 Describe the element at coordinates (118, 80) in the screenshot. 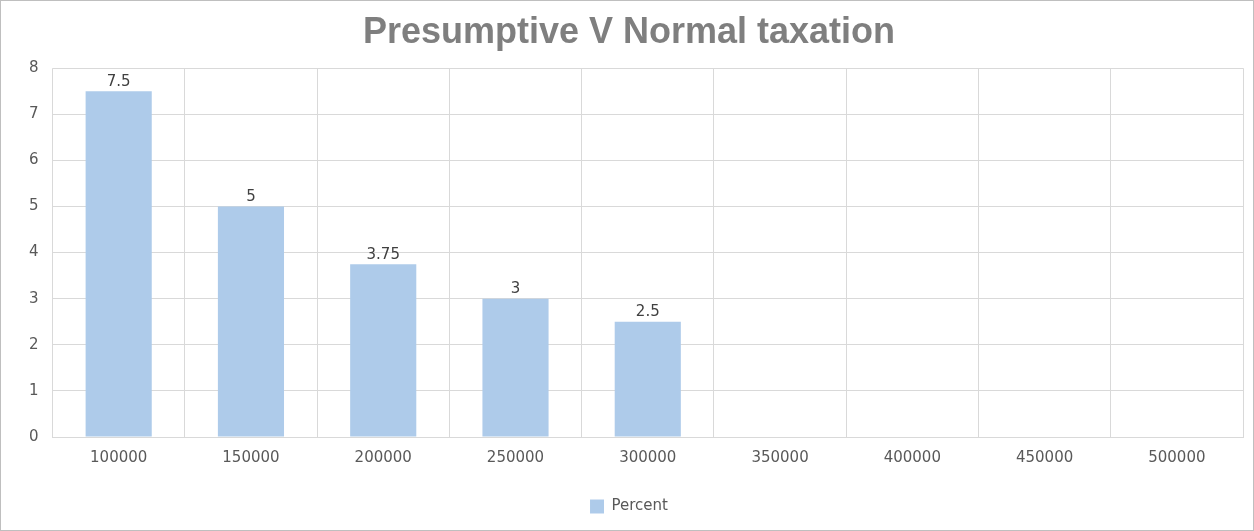

I see `data-label: 7.5` at that location.